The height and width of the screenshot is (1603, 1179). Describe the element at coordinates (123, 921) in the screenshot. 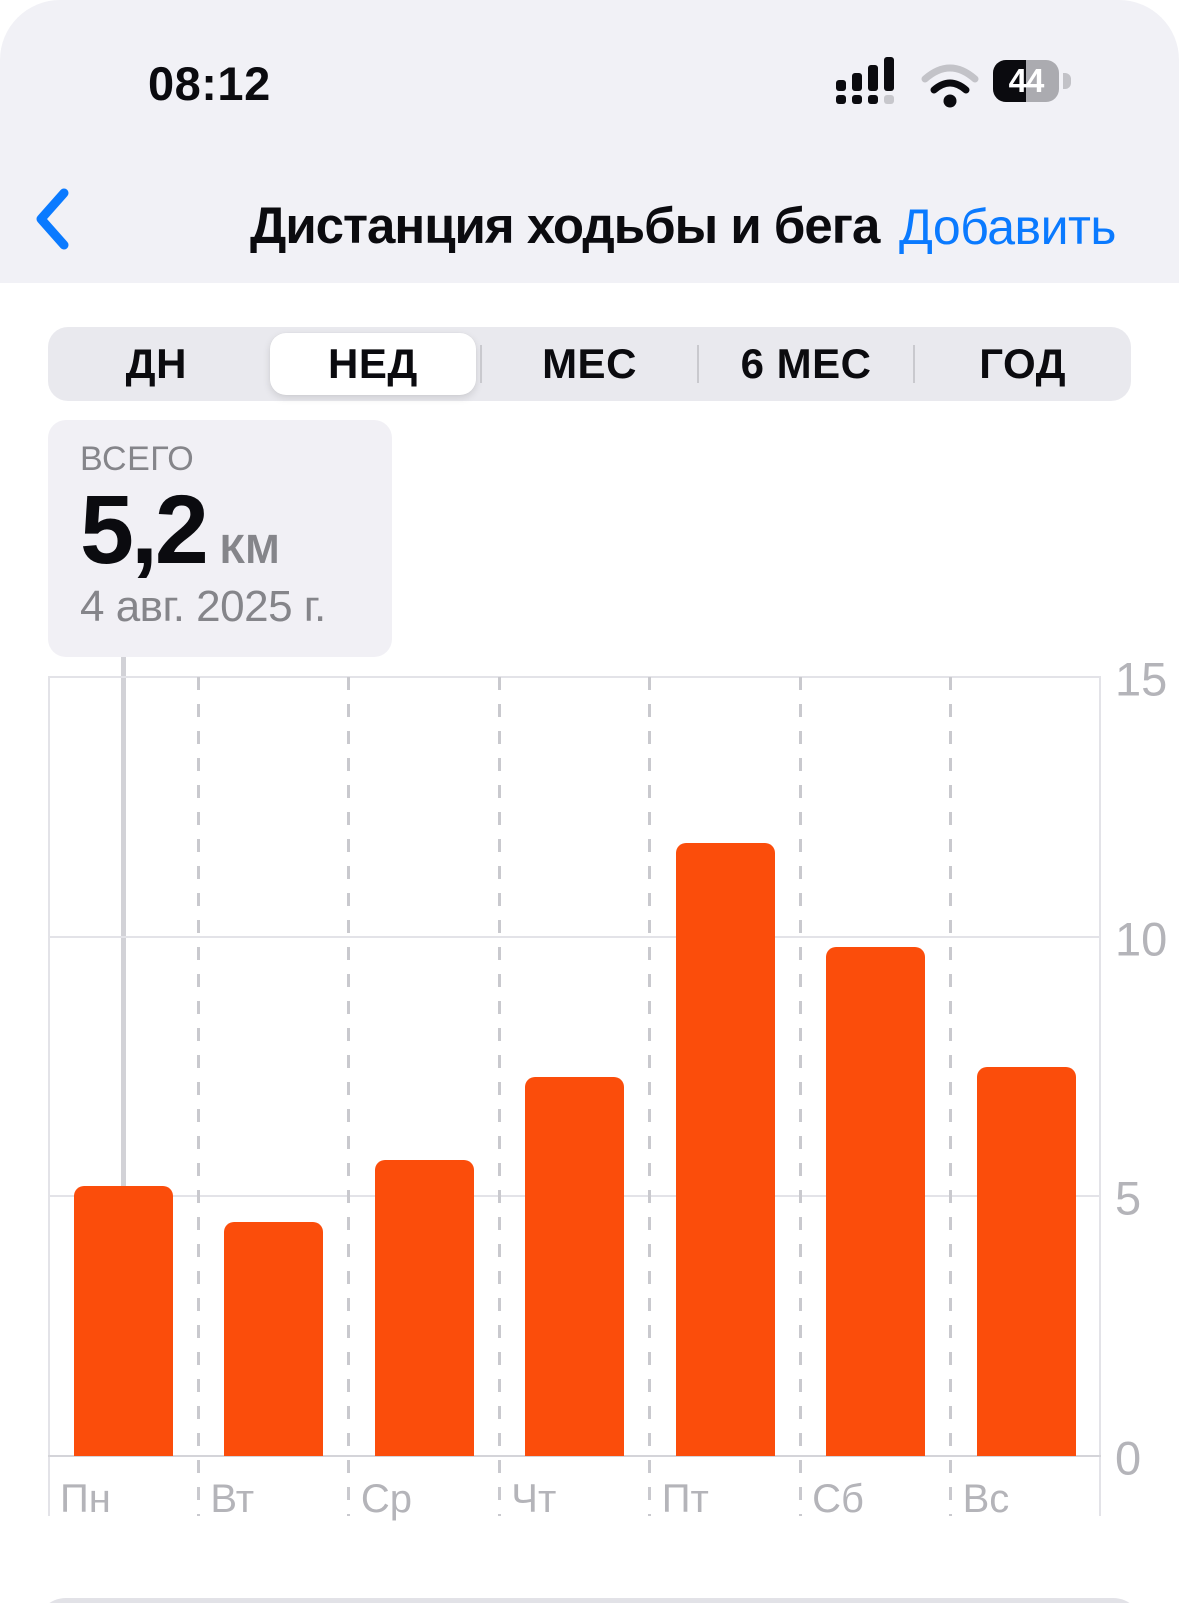

I see `selection-annotation-line` at that location.